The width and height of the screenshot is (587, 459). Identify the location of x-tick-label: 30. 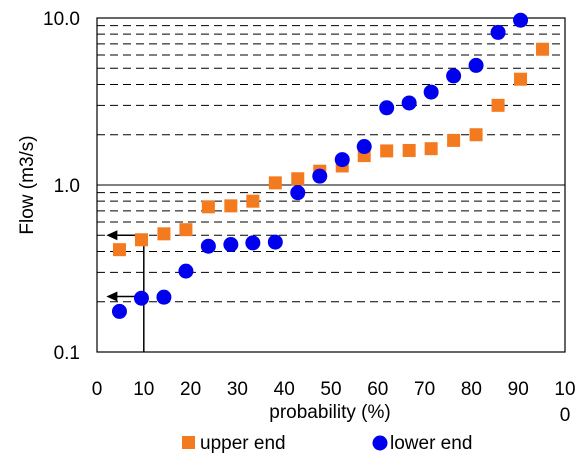
(237, 389).